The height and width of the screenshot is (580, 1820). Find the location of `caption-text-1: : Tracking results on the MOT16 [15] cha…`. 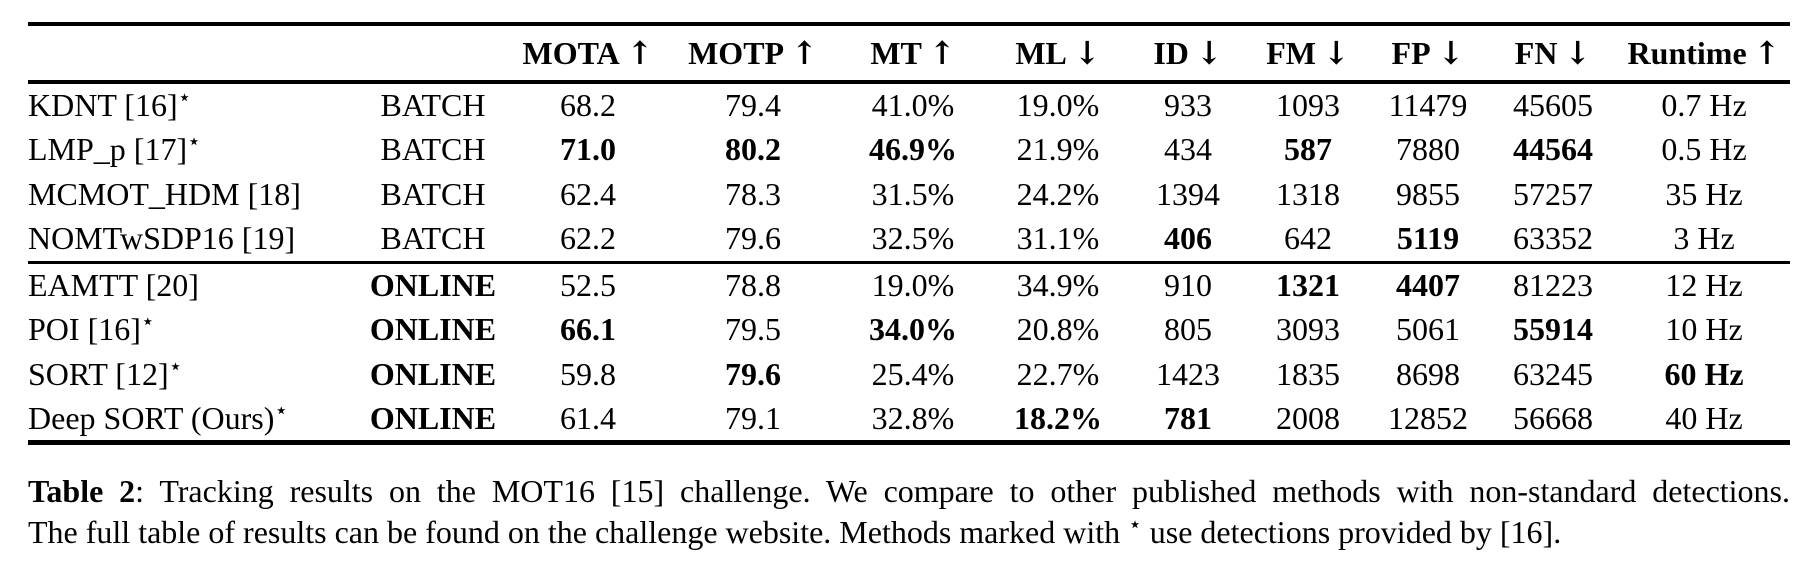

caption-text-1: : Tracking results on the MOT16 [15] cha… is located at coordinates (963, 490).